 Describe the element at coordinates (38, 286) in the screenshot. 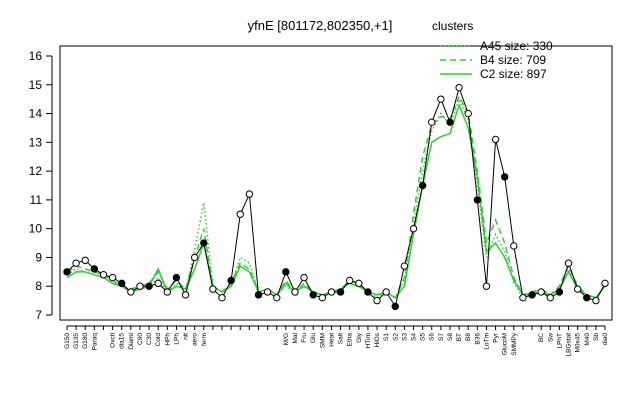

I see `y-tick-label: 8` at that location.